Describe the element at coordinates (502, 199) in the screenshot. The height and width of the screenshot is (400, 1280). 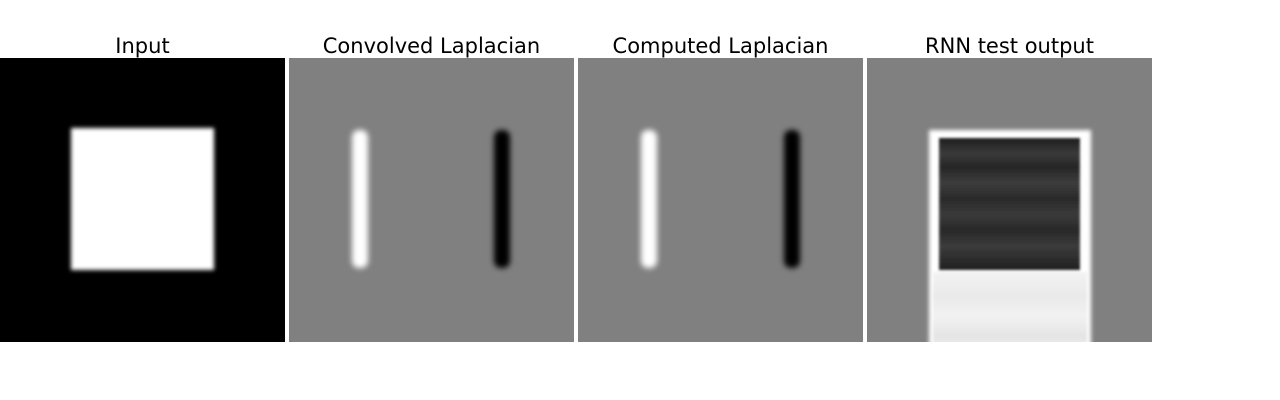
I see `convolved-right-edge-dark` at that location.